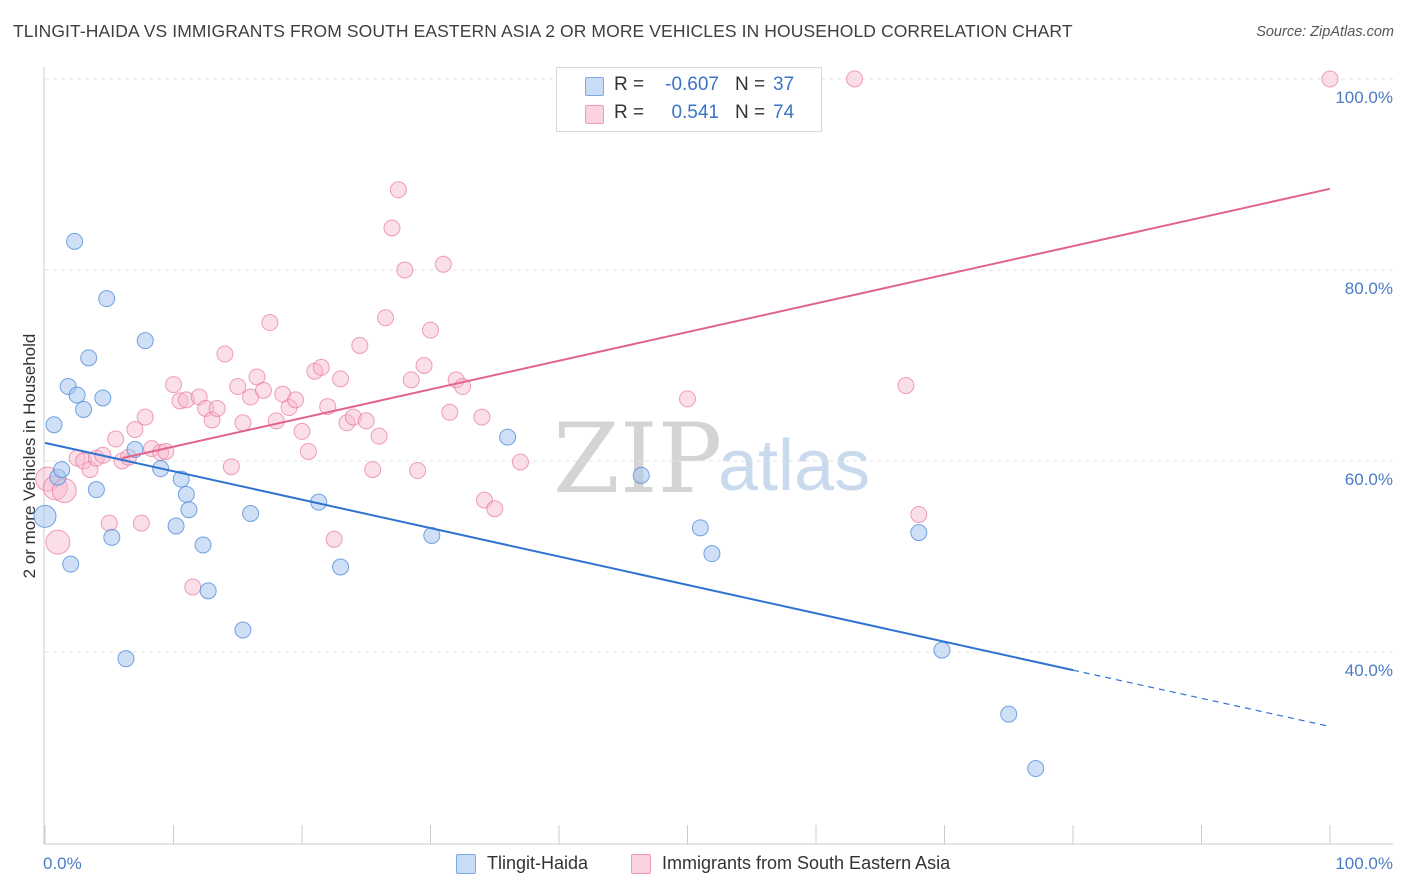  I want to click on y-tick-labels: 100.0% 80.0% 60.0% 40.0%, so click(1364, 384).